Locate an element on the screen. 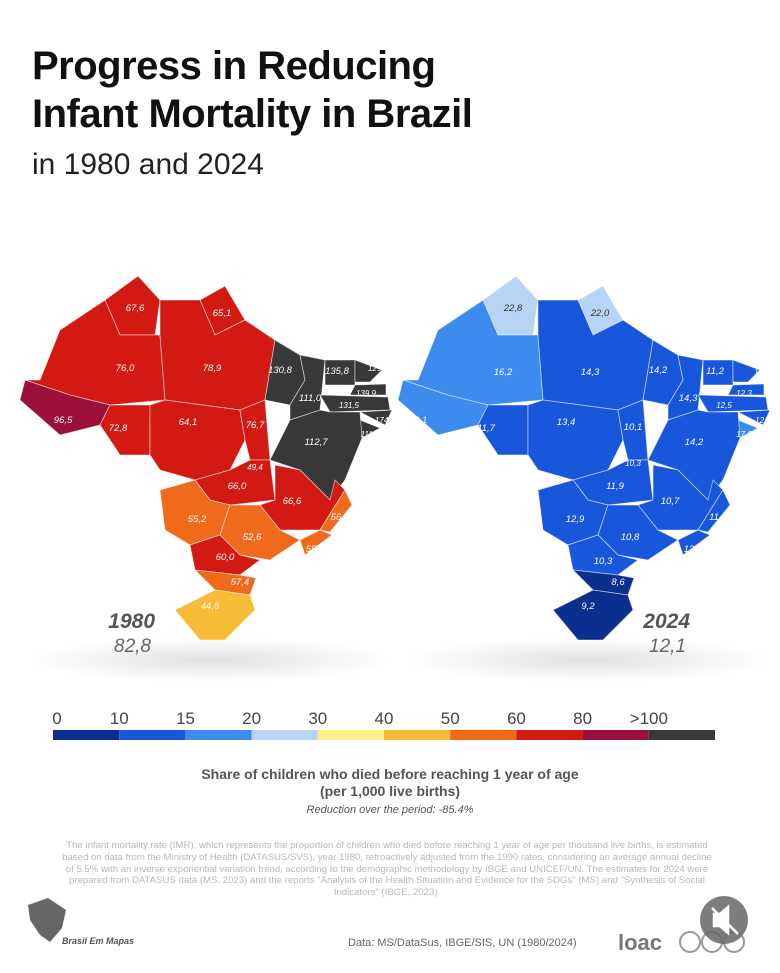 This screenshot has height=973, width=780. state-value: 12,3 is located at coordinates (744, 393).